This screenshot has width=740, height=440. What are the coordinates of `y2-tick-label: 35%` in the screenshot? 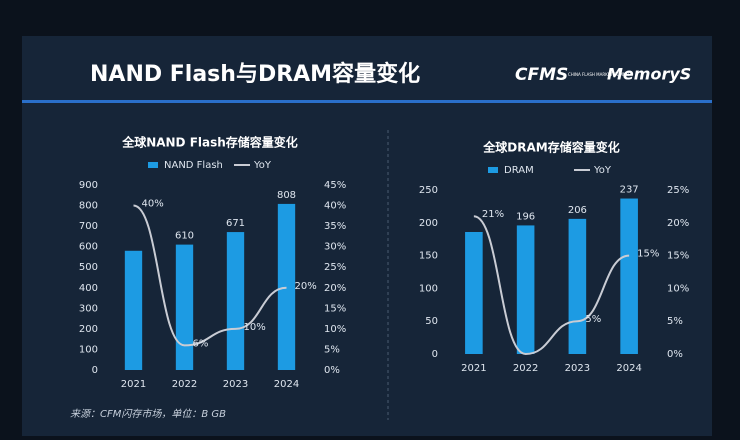 It's located at (335, 226).